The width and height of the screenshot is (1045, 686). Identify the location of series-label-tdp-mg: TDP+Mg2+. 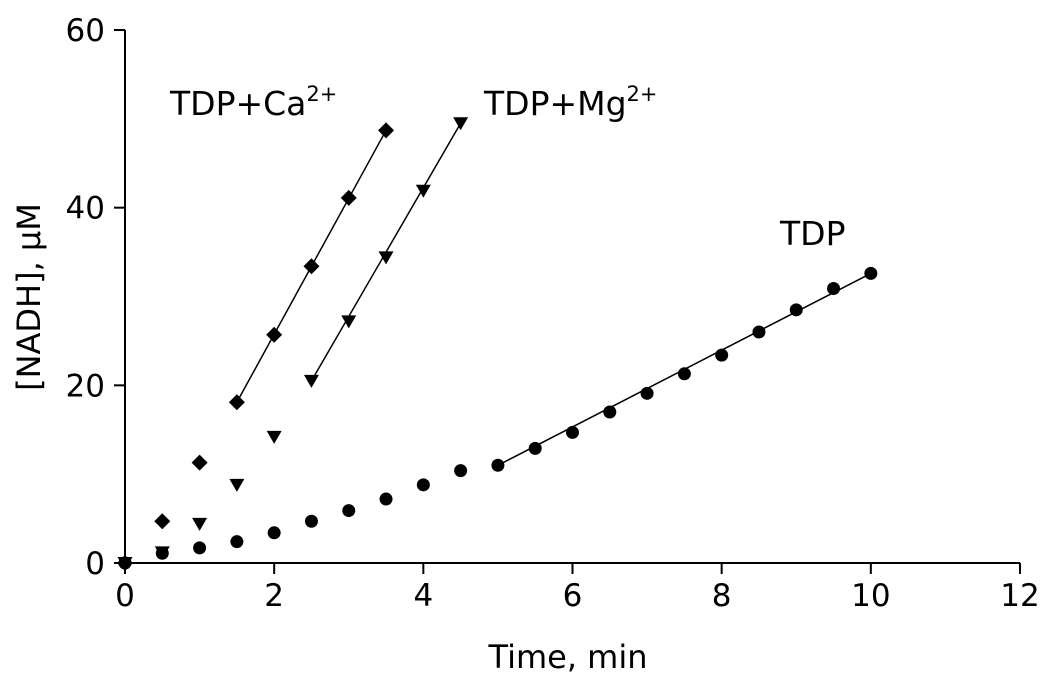
(570, 102).